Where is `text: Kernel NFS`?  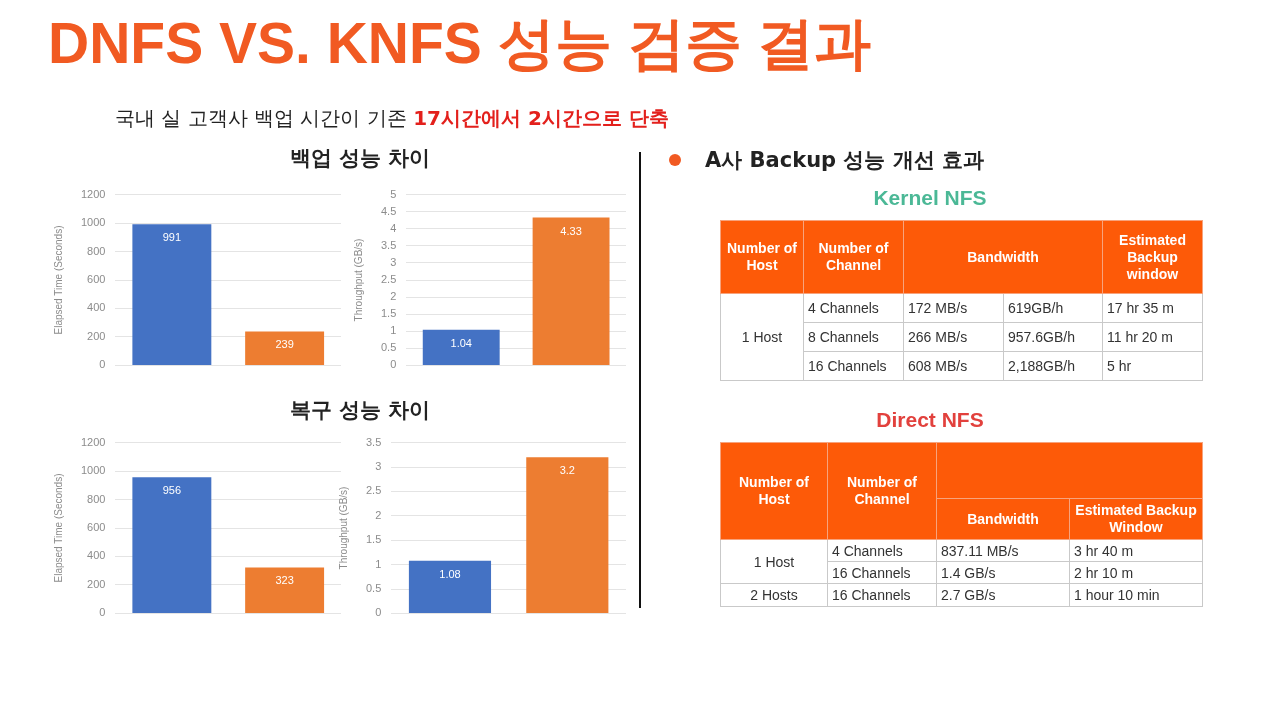 text: Kernel NFS is located at coordinates (930, 198).